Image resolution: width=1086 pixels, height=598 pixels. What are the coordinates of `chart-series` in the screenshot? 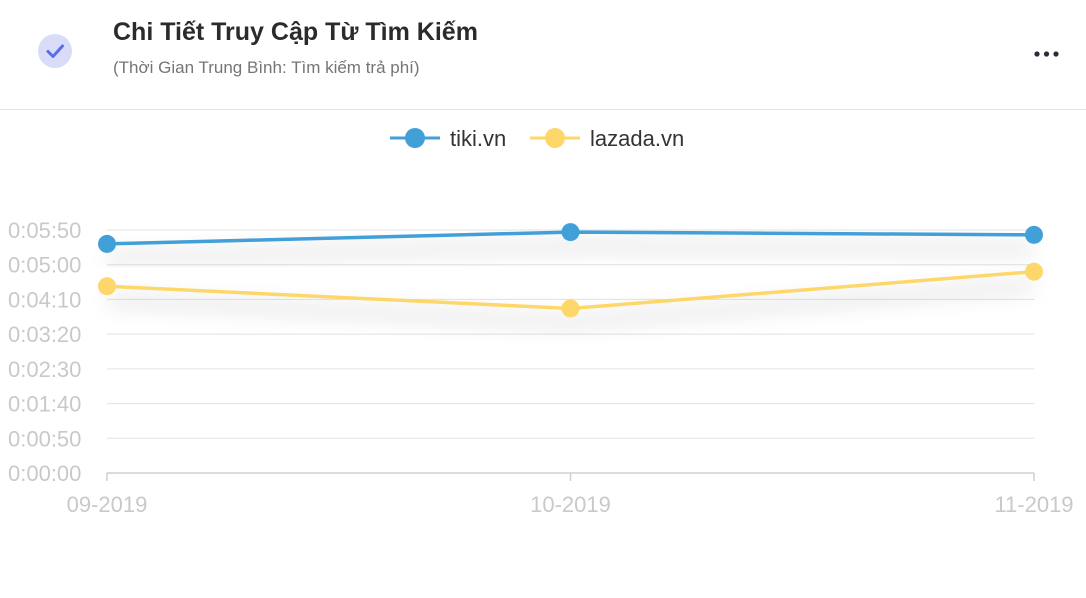 It's located at (570, 270).